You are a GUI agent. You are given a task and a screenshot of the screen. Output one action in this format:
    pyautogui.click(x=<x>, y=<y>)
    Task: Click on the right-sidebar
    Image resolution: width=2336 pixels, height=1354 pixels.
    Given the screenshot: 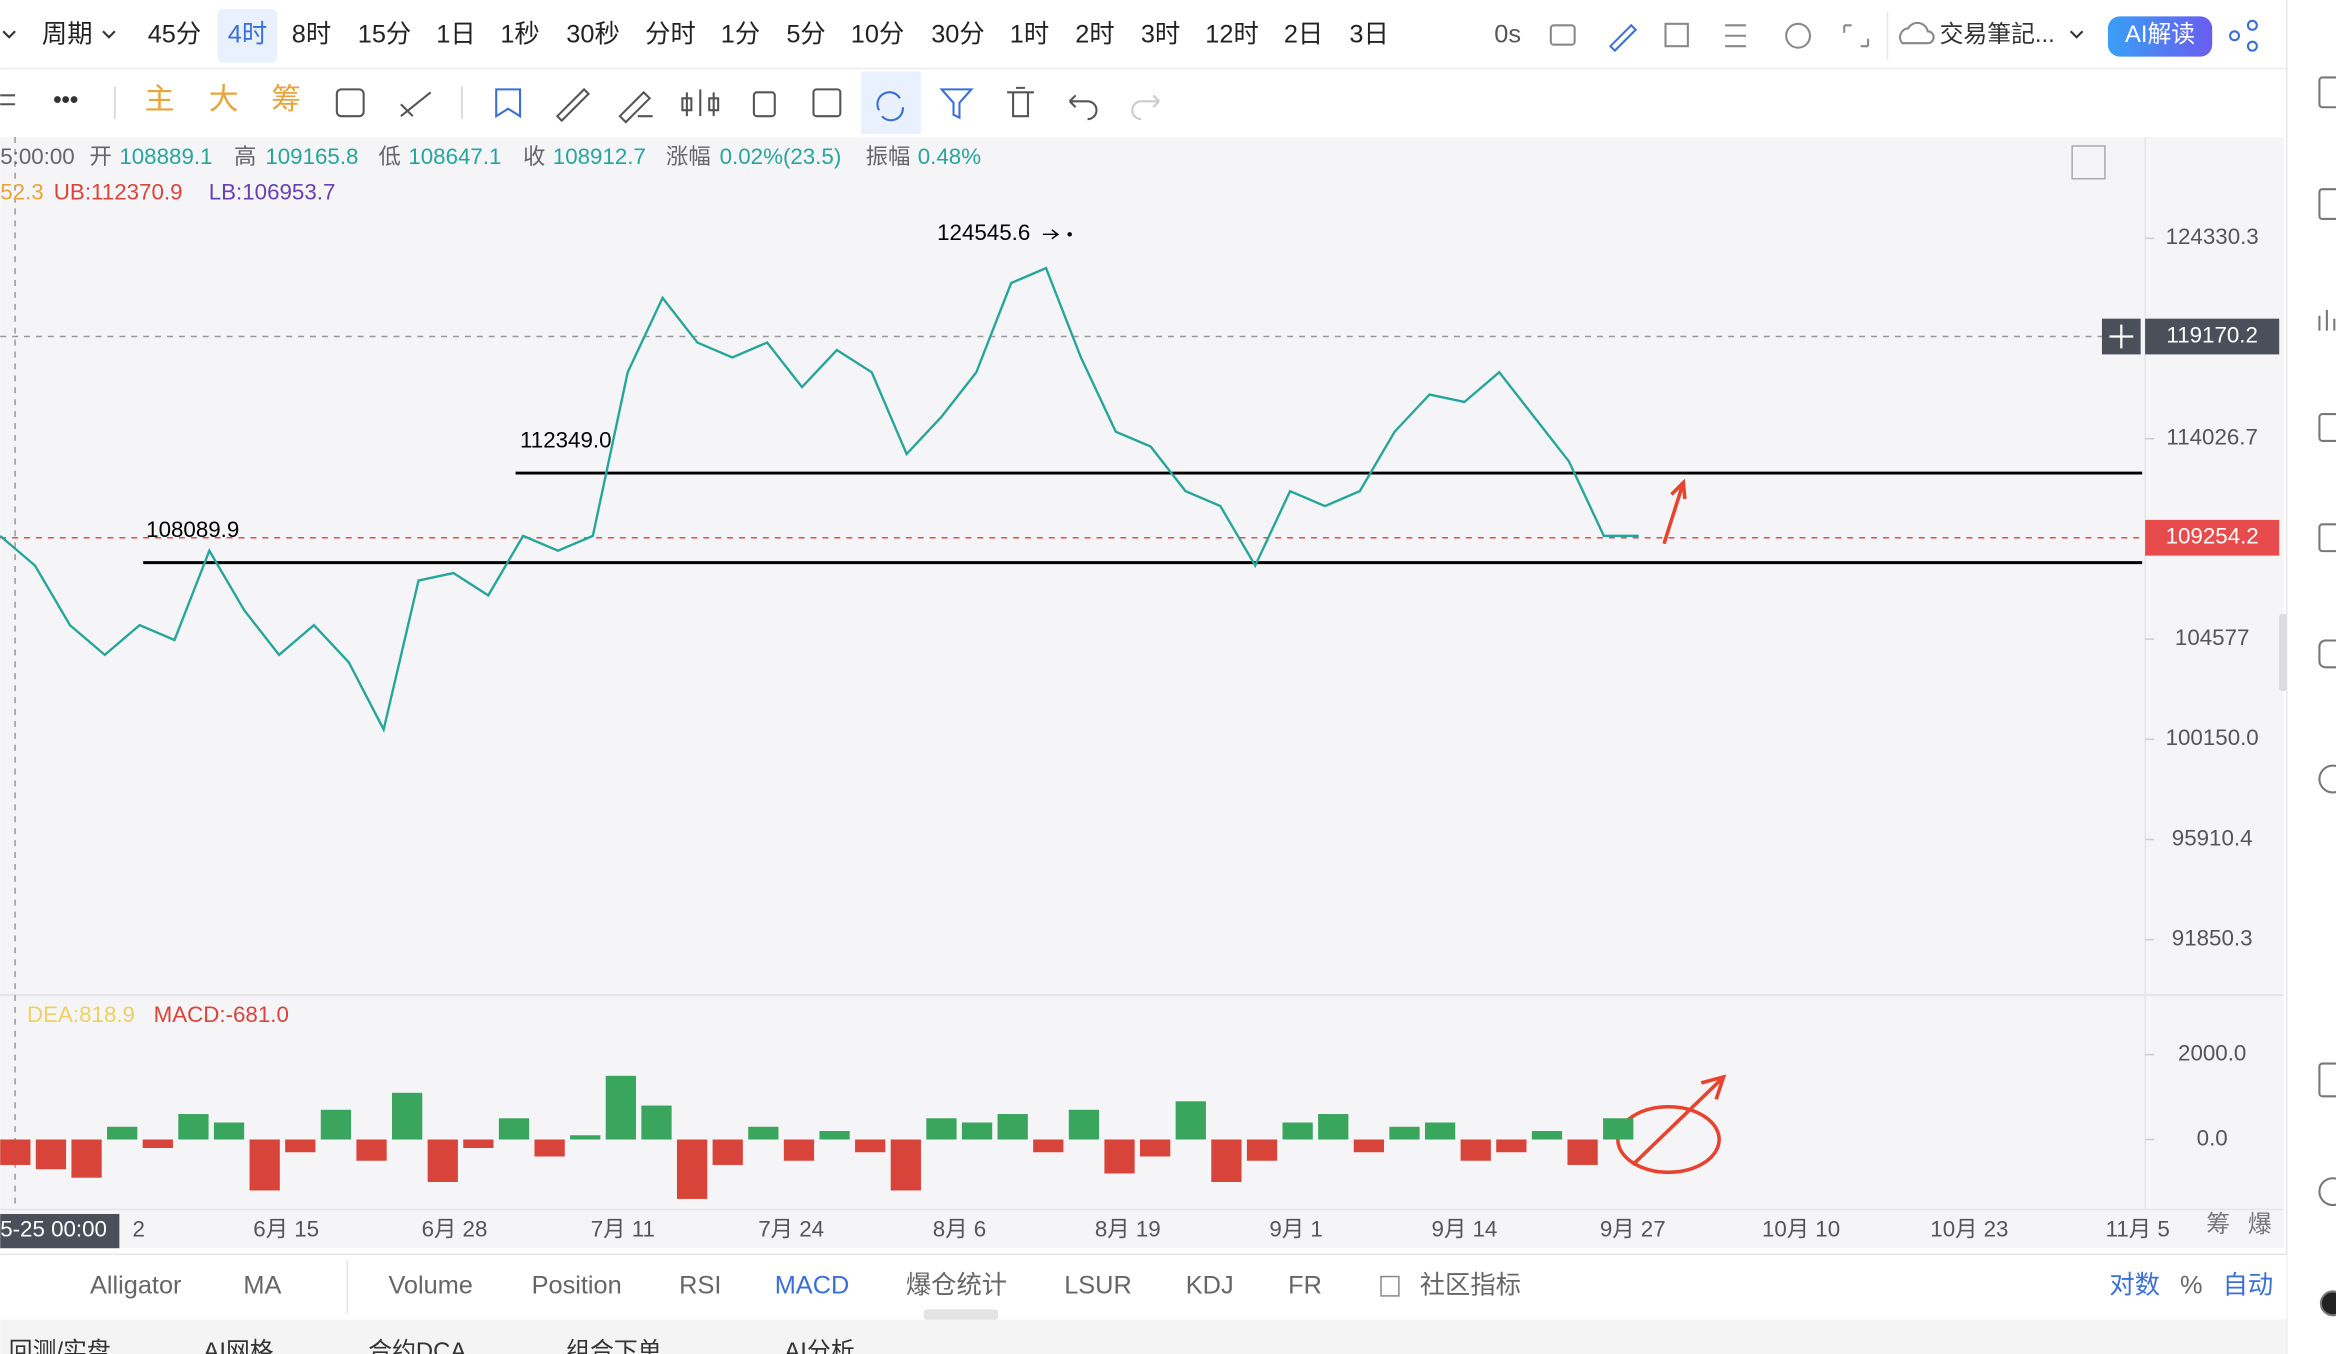 What is the action you would take?
    pyautogui.click(x=2311, y=677)
    